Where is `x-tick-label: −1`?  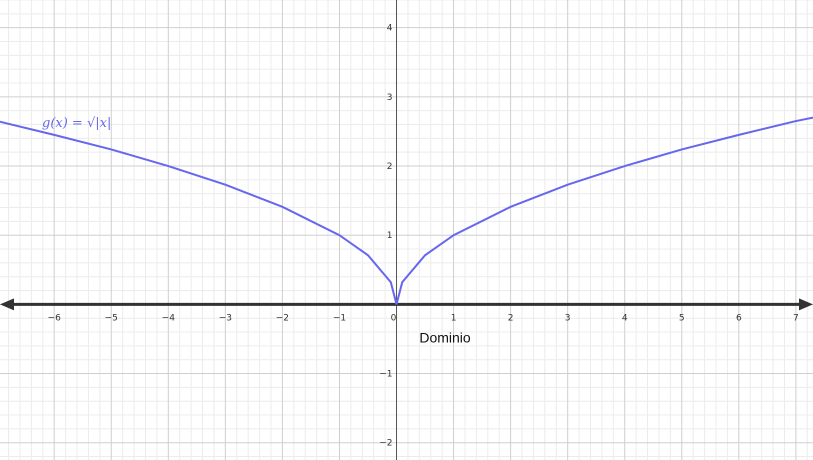
x-tick-label: −1 is located at coordinates (339, 318).